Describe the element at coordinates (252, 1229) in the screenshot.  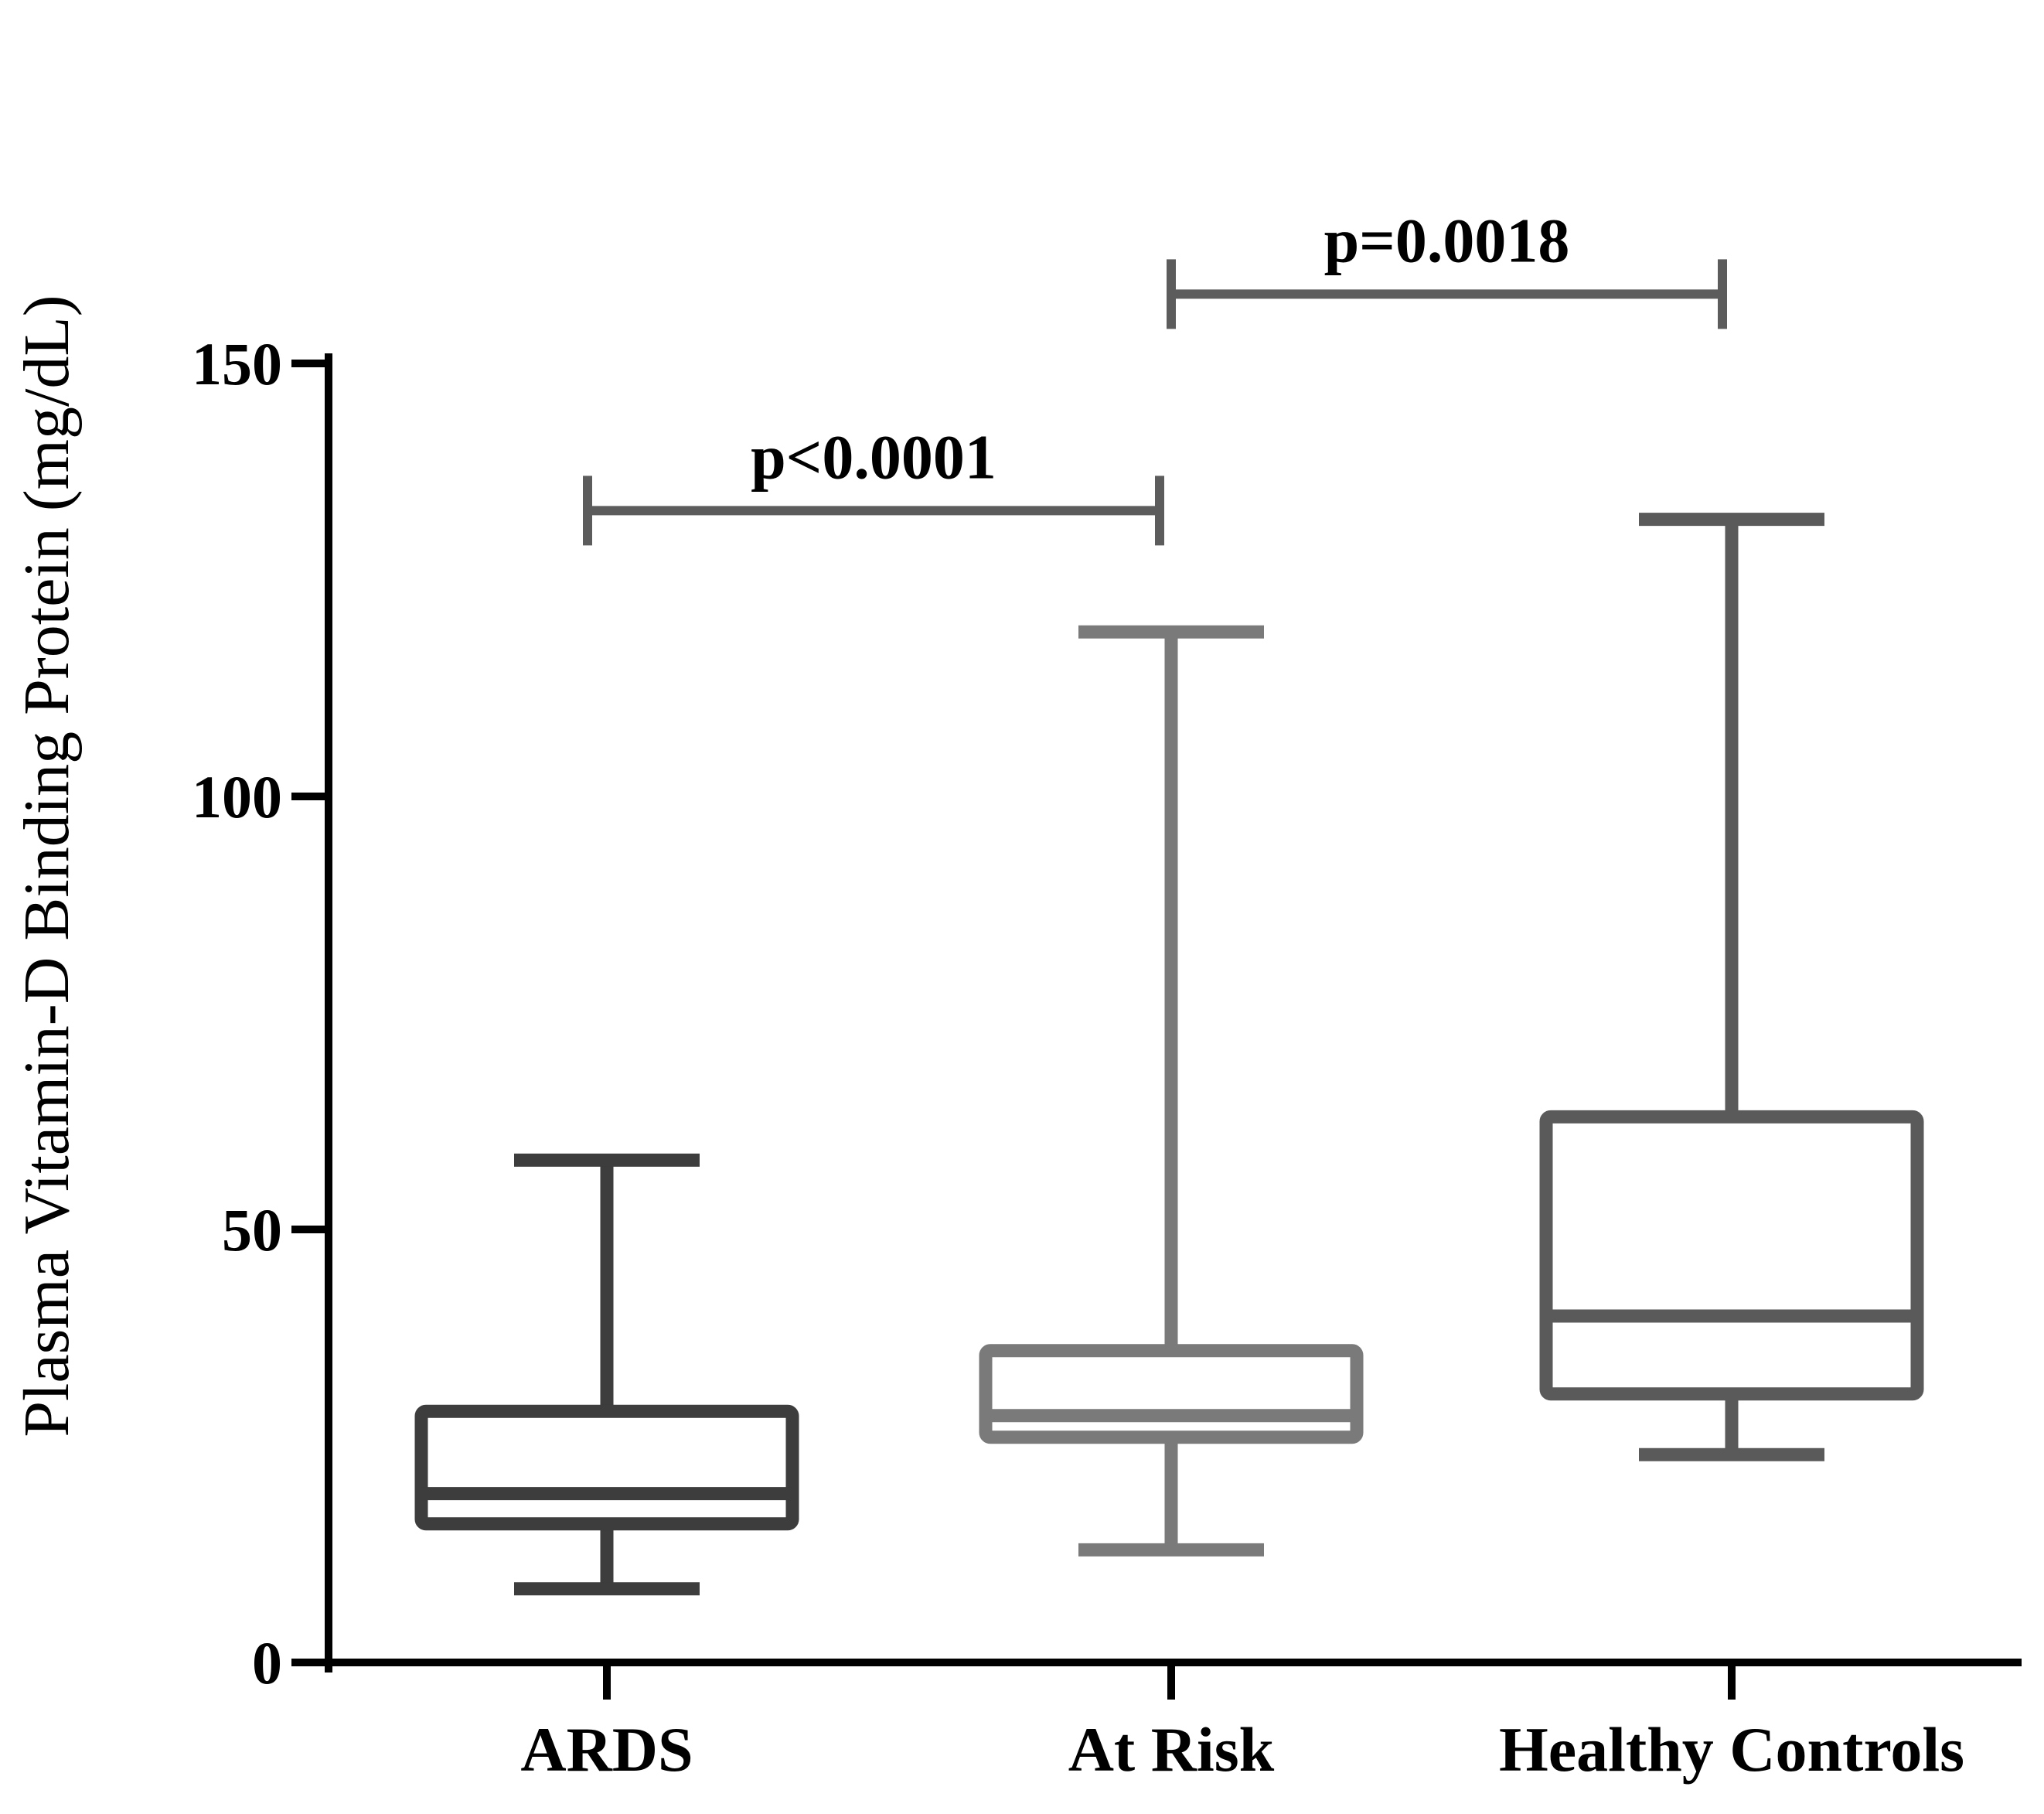
I see `y-tick-label: 50` at that location.